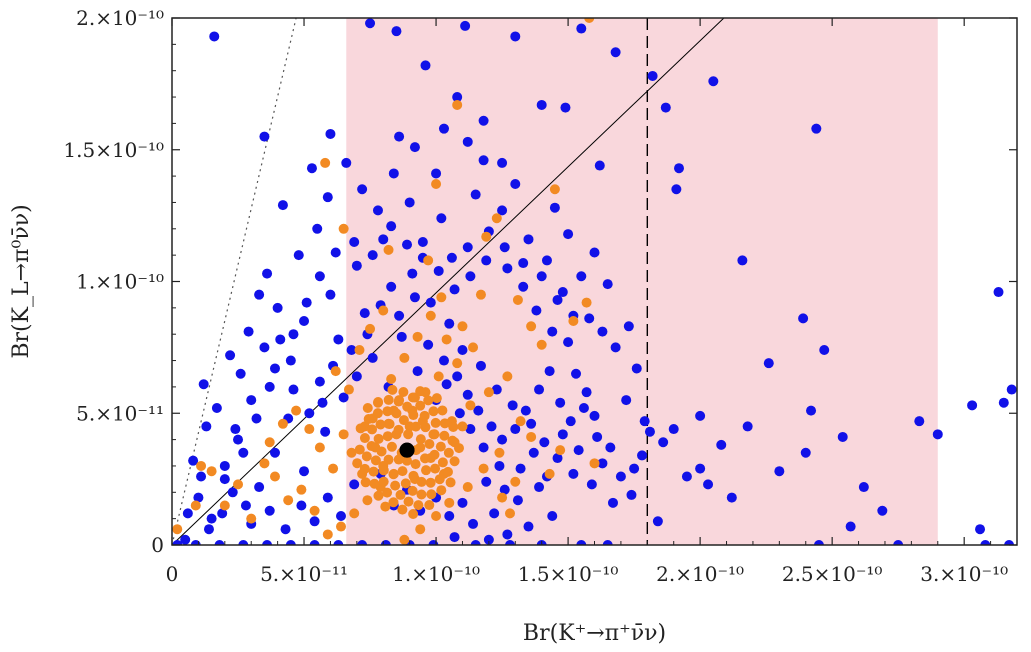  I want to click on dotted-line, so click(234, 281).